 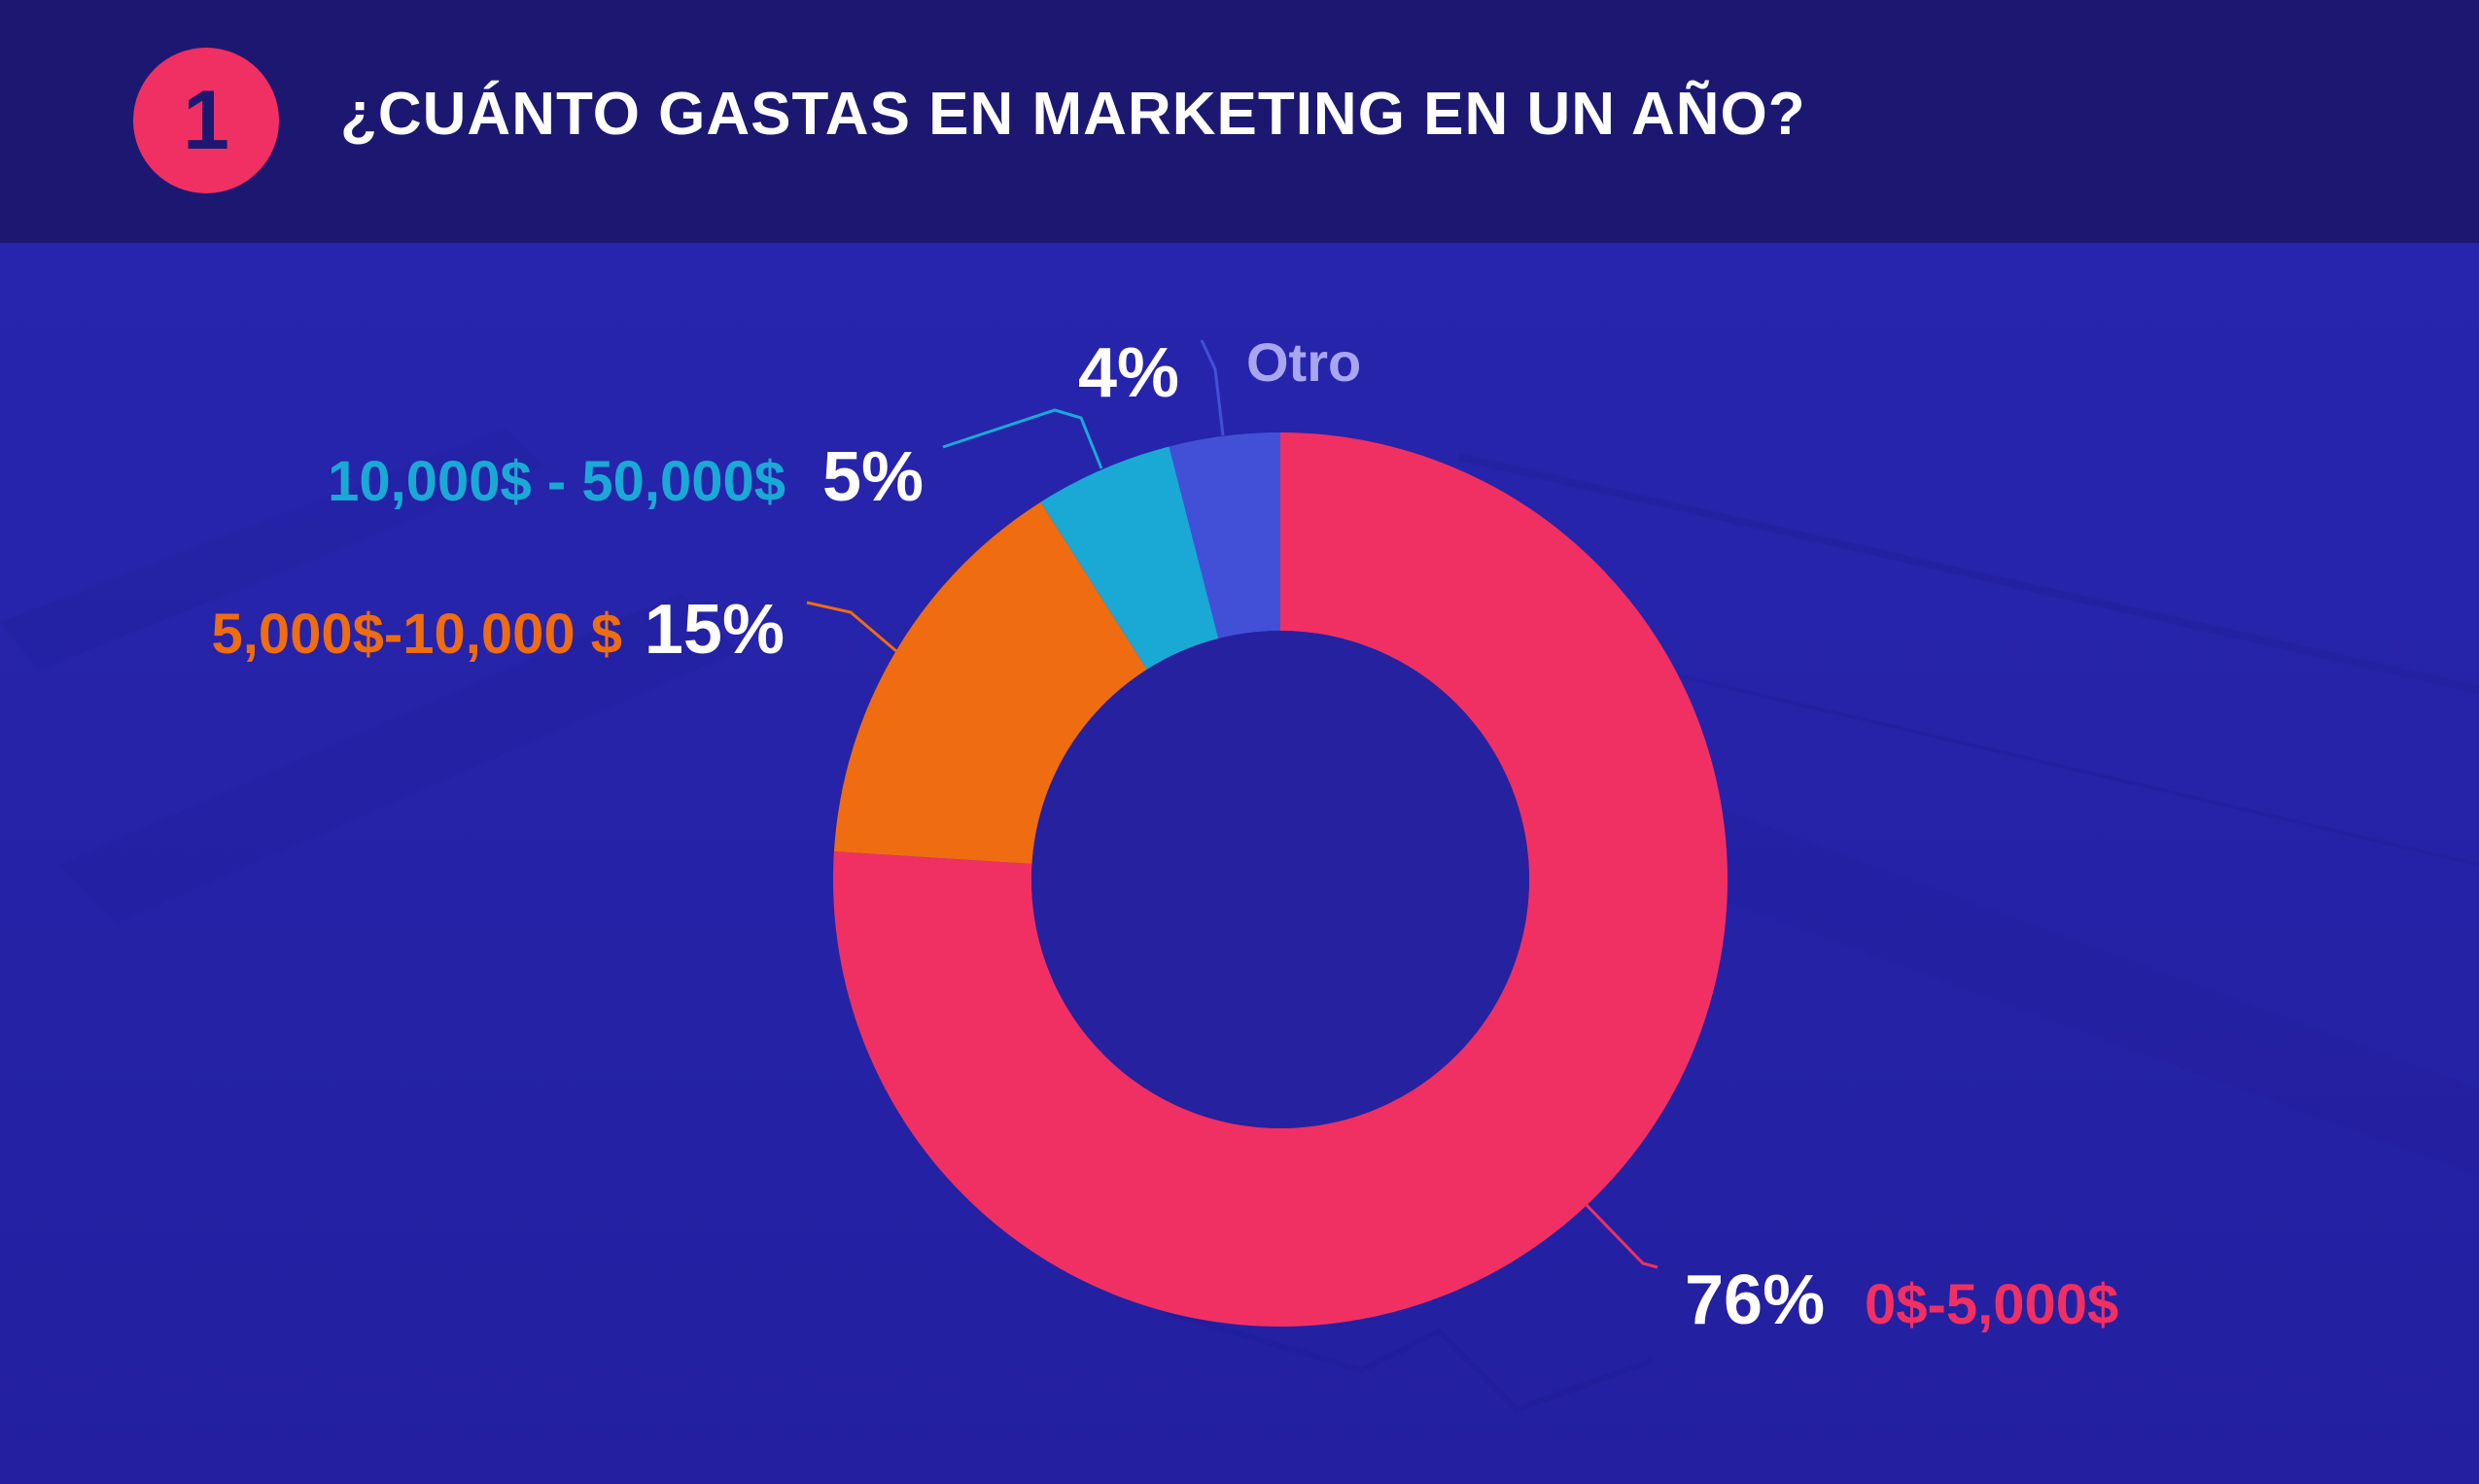 I want to click on slice-category-label-2: 5,000$-10,000 $, so click(x=417, y=634).